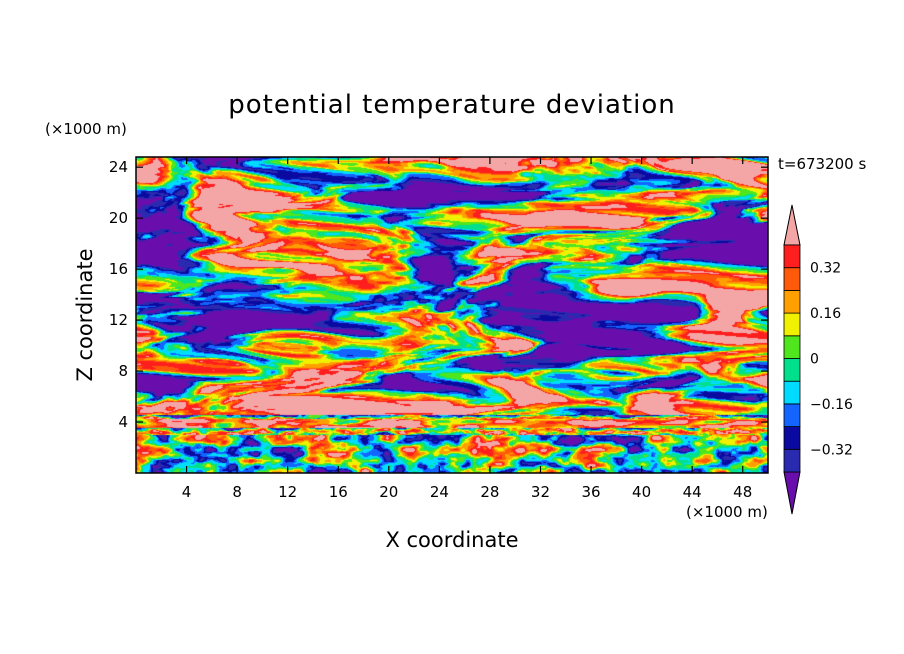 This screenshot has height=654, width=904. What do you see at coordinates (831, 405) in the screenshot?
I see `colorbar-tick-label: −0.16` at bounding box center [831, 405].